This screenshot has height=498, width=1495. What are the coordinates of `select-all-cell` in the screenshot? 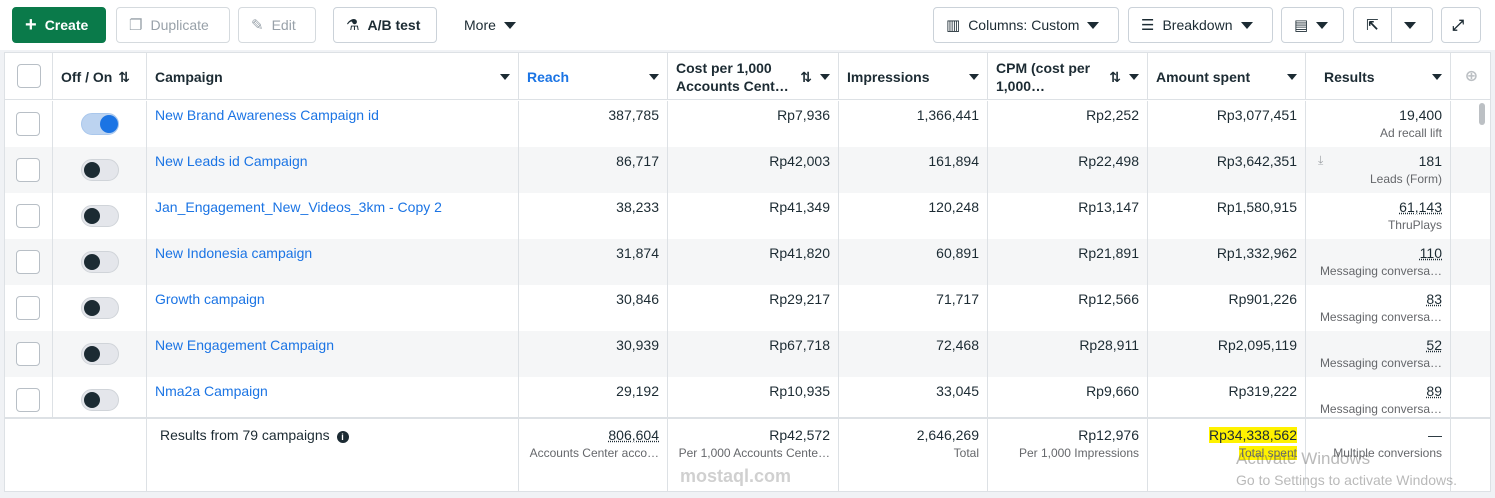 It's located at (29, 76).